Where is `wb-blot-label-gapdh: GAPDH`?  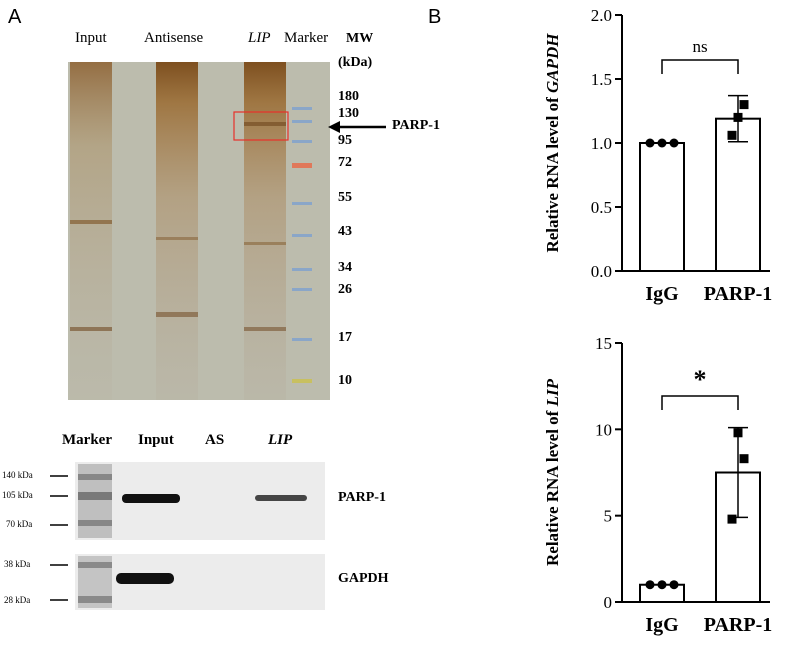
wb-blot-label-gapdh: GAPDH is located at coordinates (363, 578).